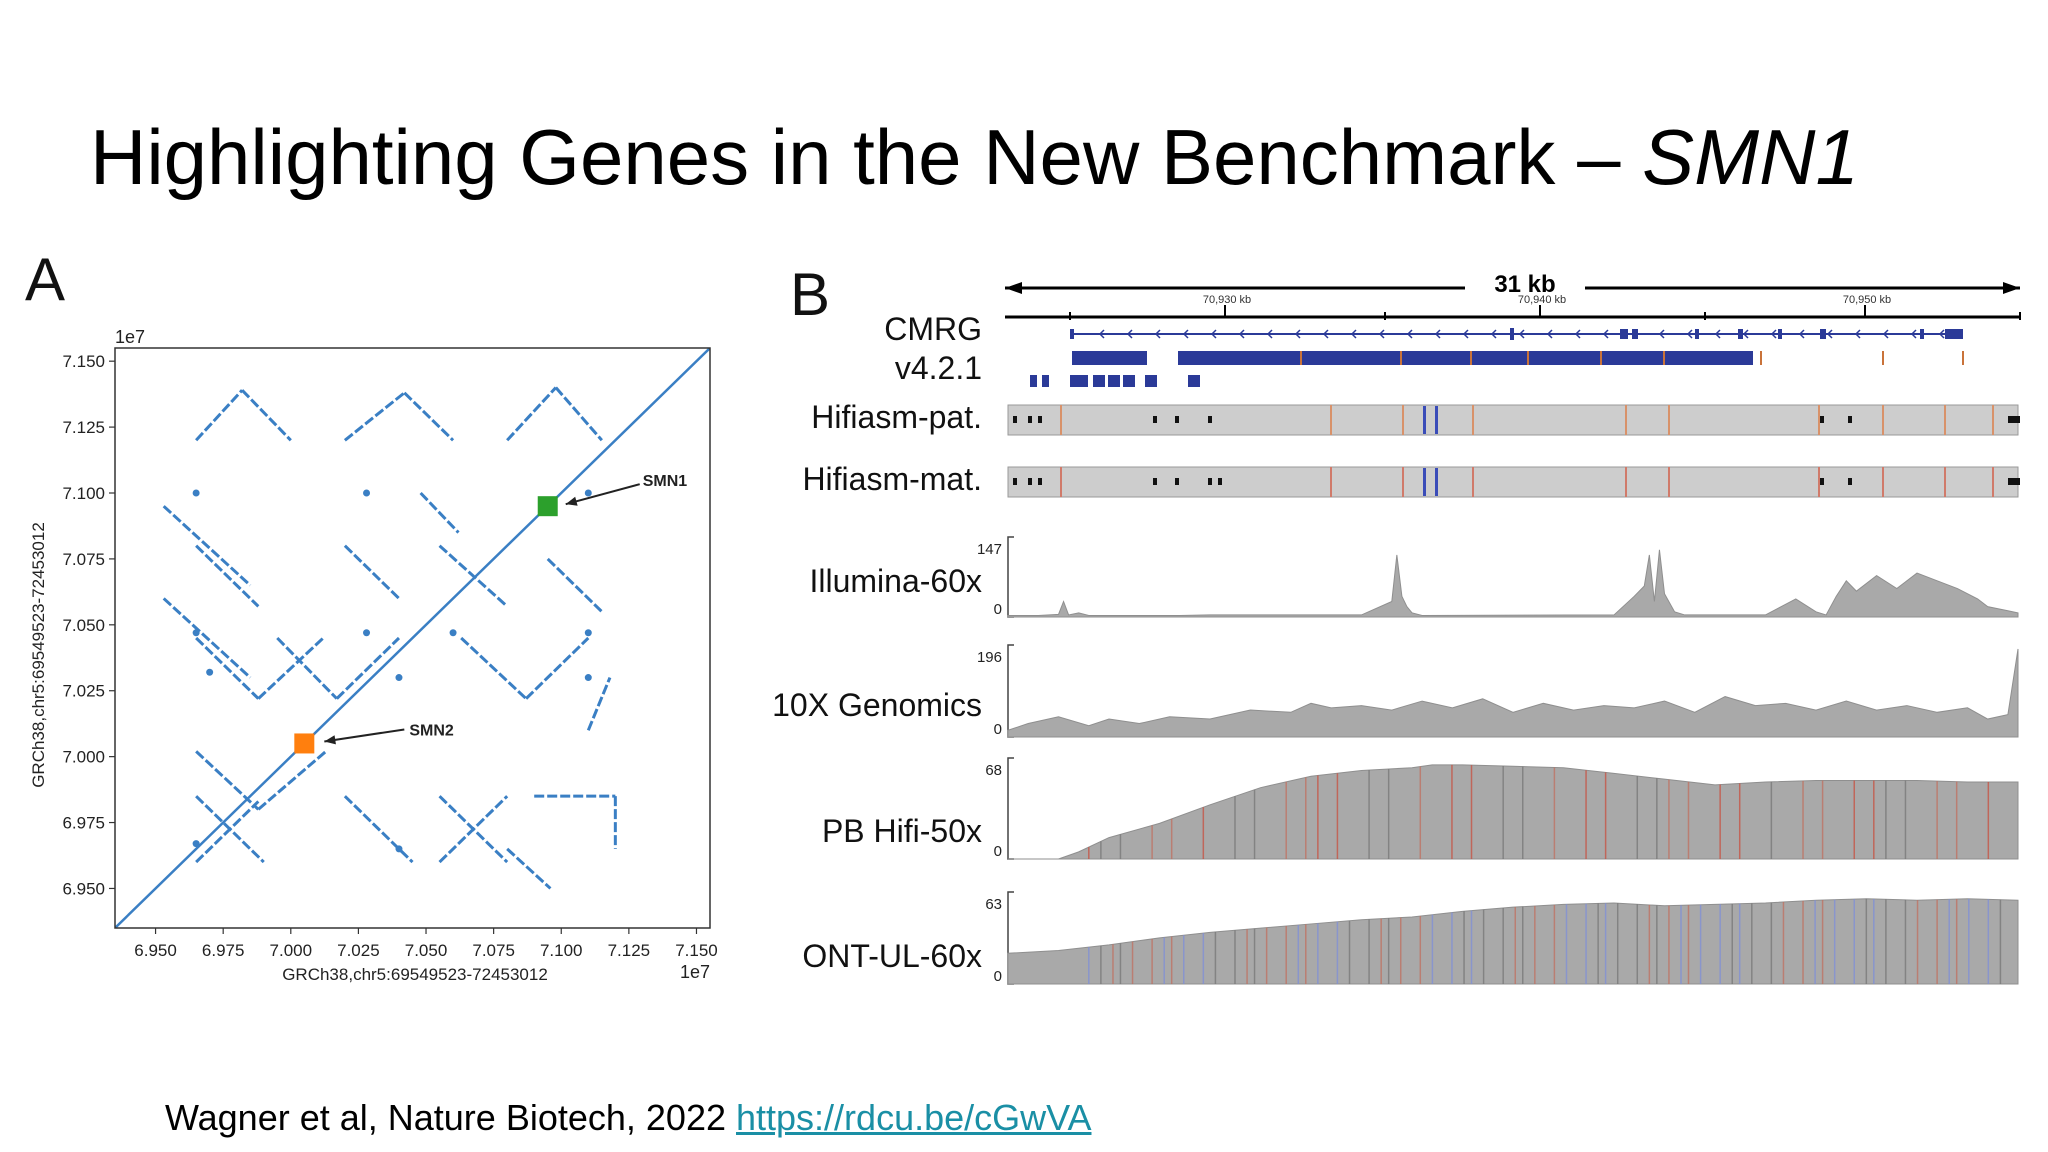 This screenshot has height=1152, width=2048. I want to click on title-gene: SMN1, so click(1750, 157).